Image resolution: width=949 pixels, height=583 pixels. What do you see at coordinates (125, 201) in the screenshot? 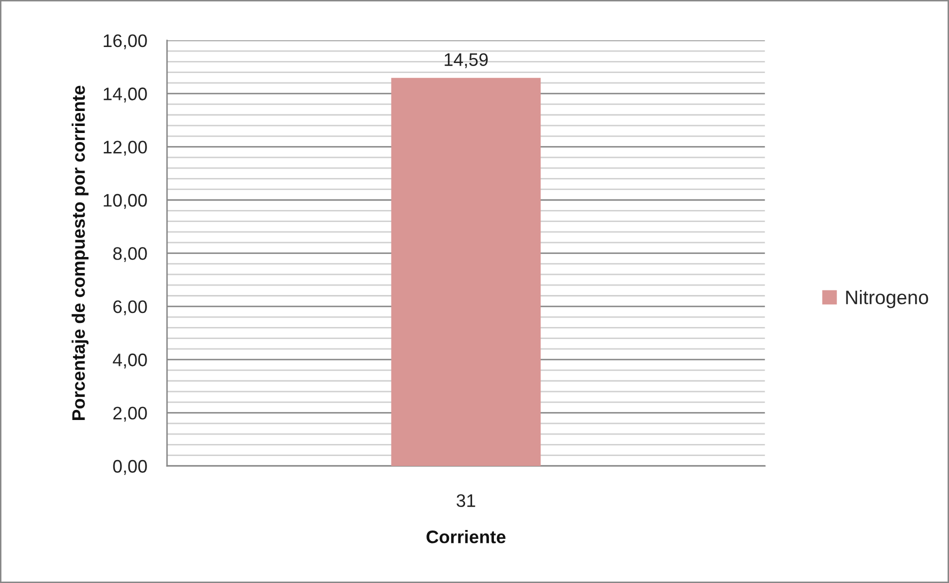
I see `y-tick-label: 10,00` at bounding box center [125, 201].